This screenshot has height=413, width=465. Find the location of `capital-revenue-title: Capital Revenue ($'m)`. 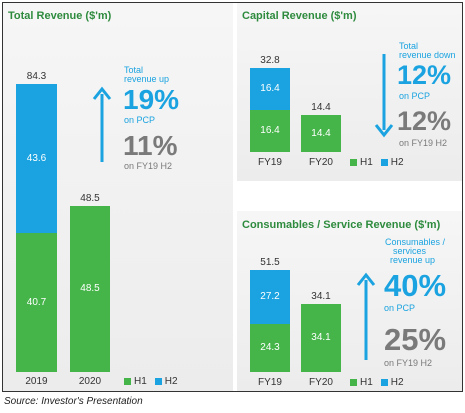

capital-revenue-title: Capital Revenue ($'m) is located at coordinates (299, 16).